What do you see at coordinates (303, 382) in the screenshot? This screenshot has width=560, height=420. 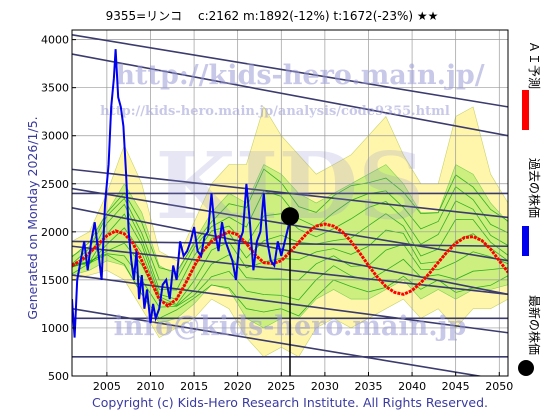 I see `x-axis: 2005 2010 2015 2020 2025 2030 2035 2040 2045 2050` at bounding box center [303, 382].